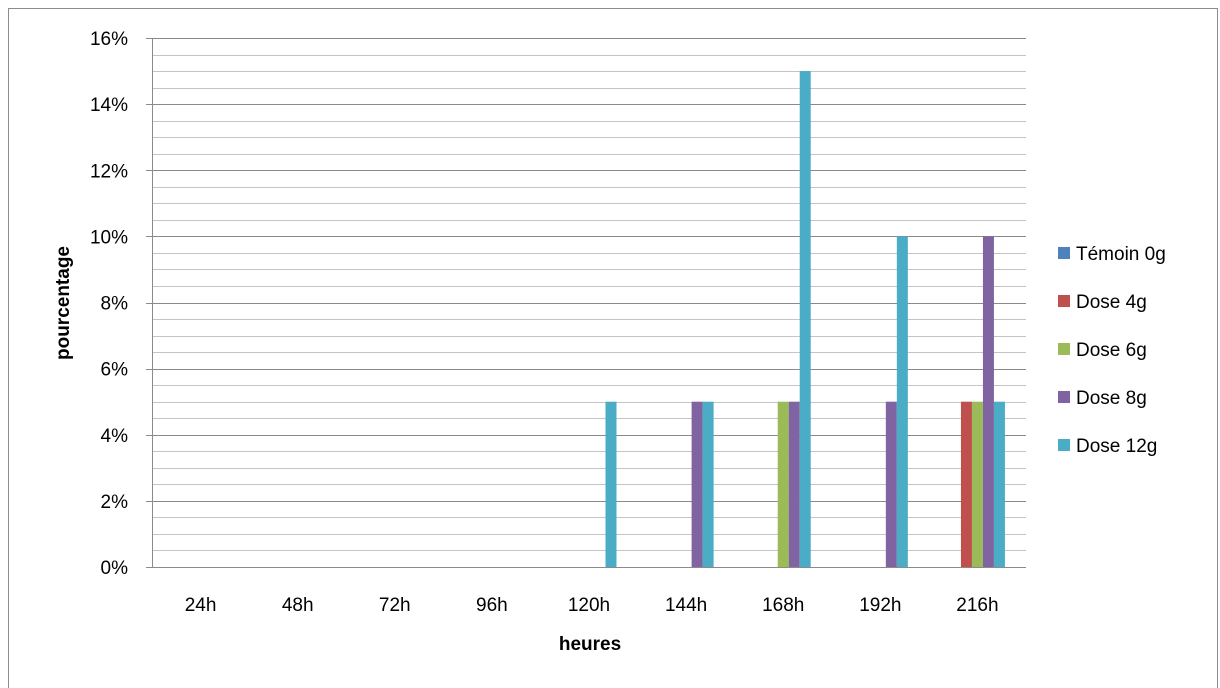 The image size is (1220, 688). What do you see at coordinates (395, 605) in the screenshot?
I see `x-tick-label: 72h` at bounding box center [395, 605].